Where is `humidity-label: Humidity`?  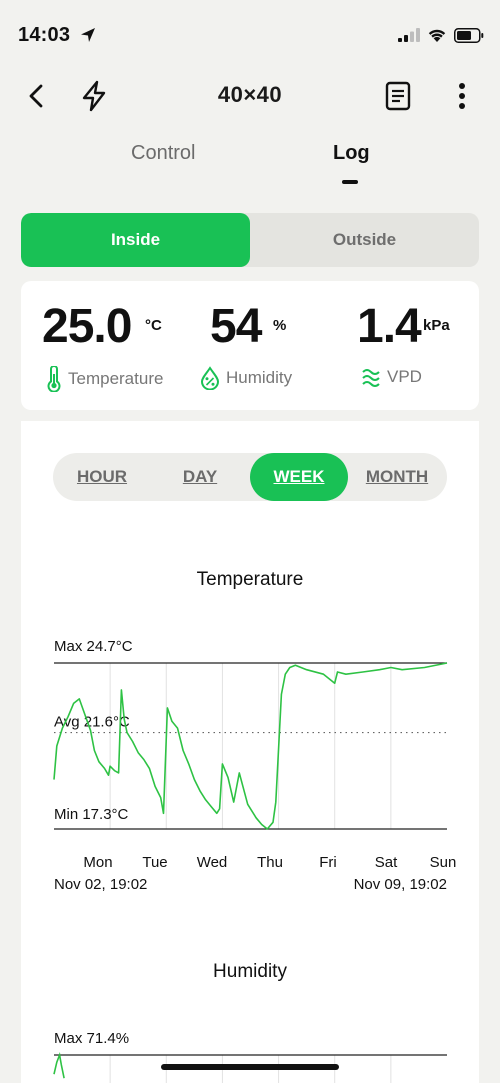 humidity-label: Humidity is located at coordinates (246, 378).